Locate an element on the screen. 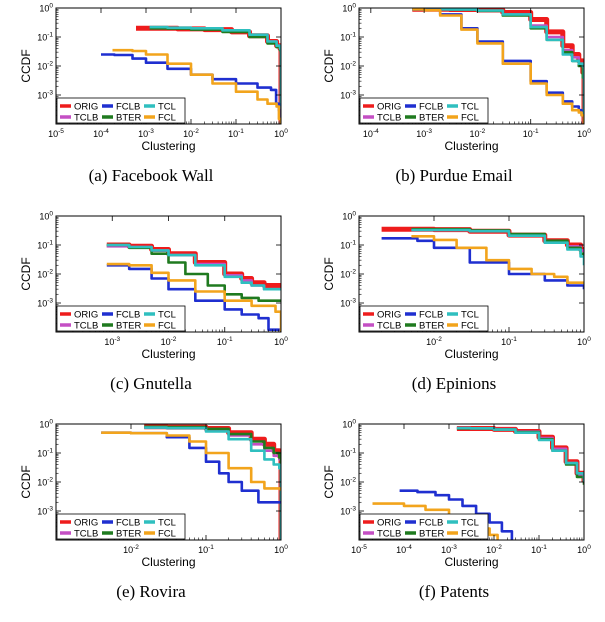 The width and height of the screenshot is (605, 622). series-line-fclb is located at coordinates (482, 263).